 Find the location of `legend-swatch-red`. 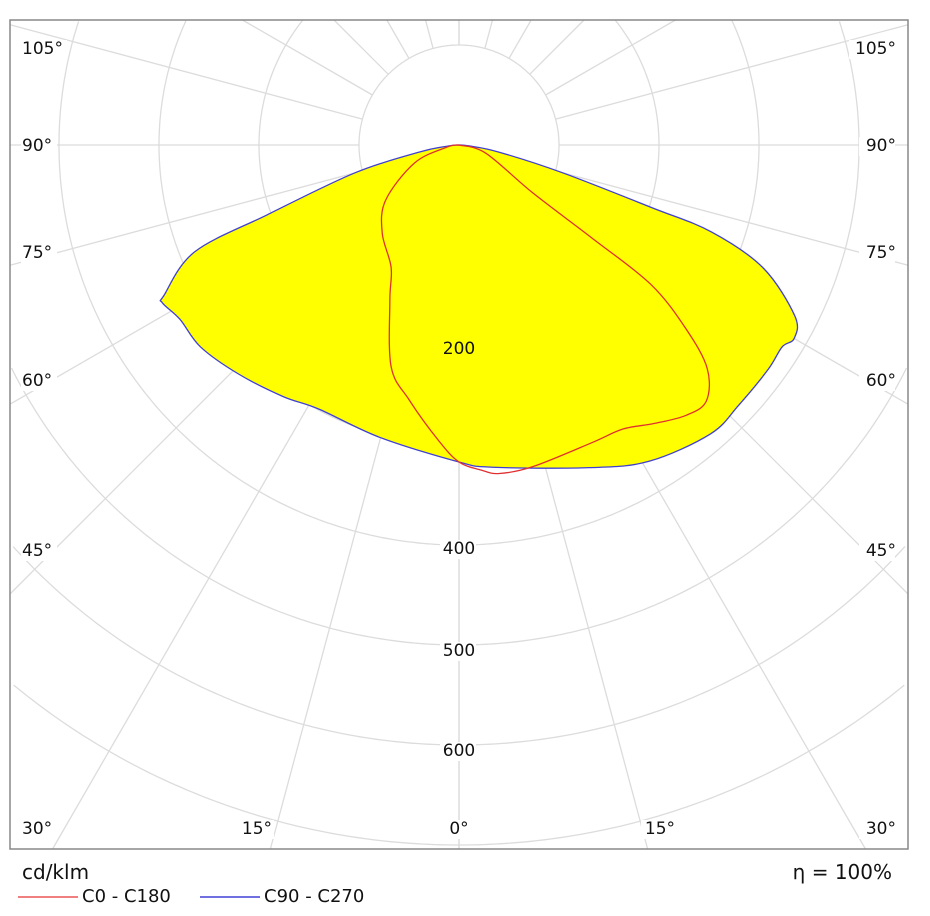

legend-swatch-red is located at coordinates (48, 896).